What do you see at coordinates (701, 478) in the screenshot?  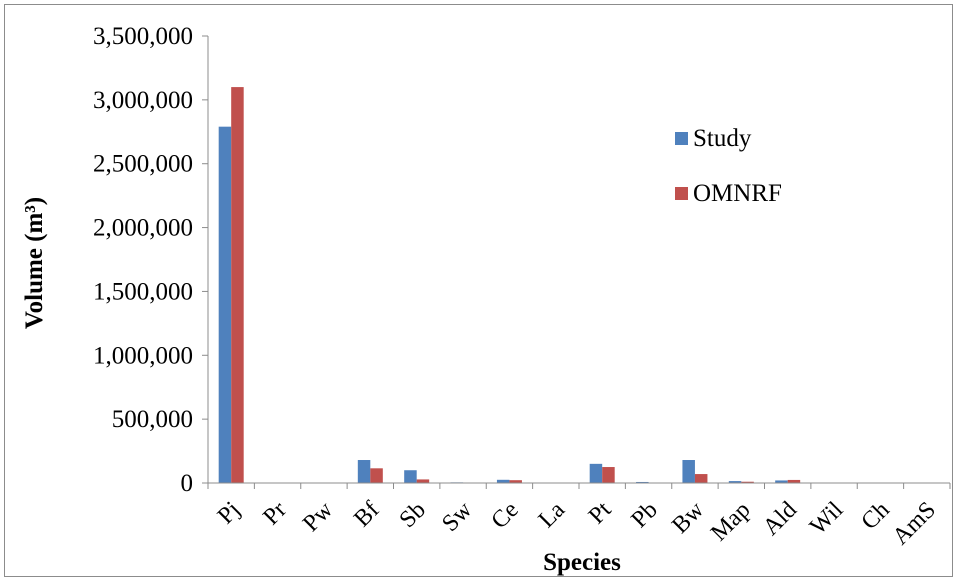 I see `bar-omnrf-bw` at bounding box center [701, 478].